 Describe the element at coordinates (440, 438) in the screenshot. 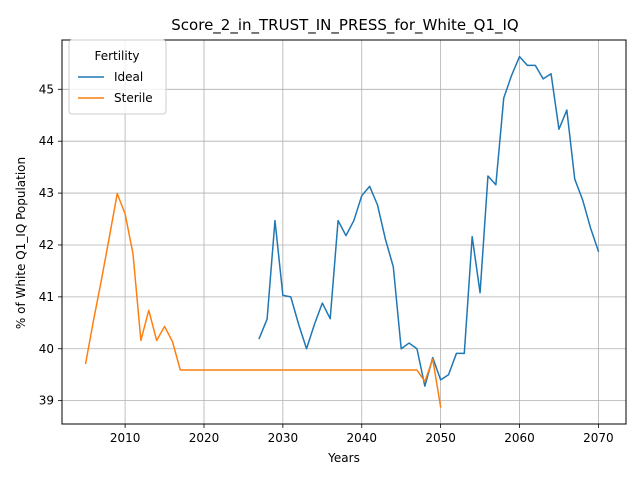

I see `x-tick-label: 2050` at that location.